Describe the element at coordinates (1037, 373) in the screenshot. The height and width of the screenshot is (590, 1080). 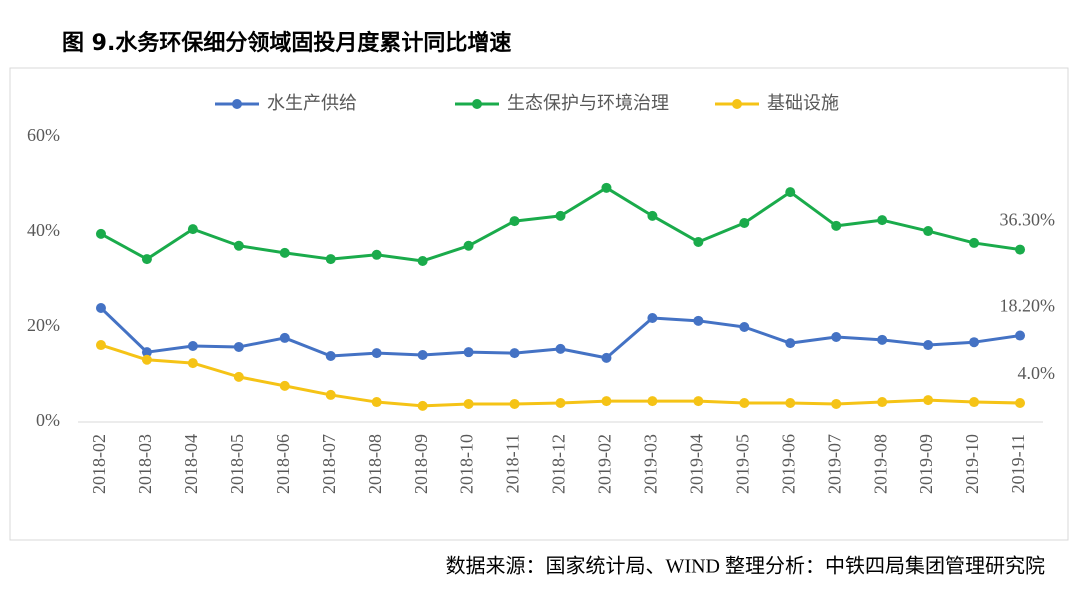
I see `value-label: 4.0%` at that location.